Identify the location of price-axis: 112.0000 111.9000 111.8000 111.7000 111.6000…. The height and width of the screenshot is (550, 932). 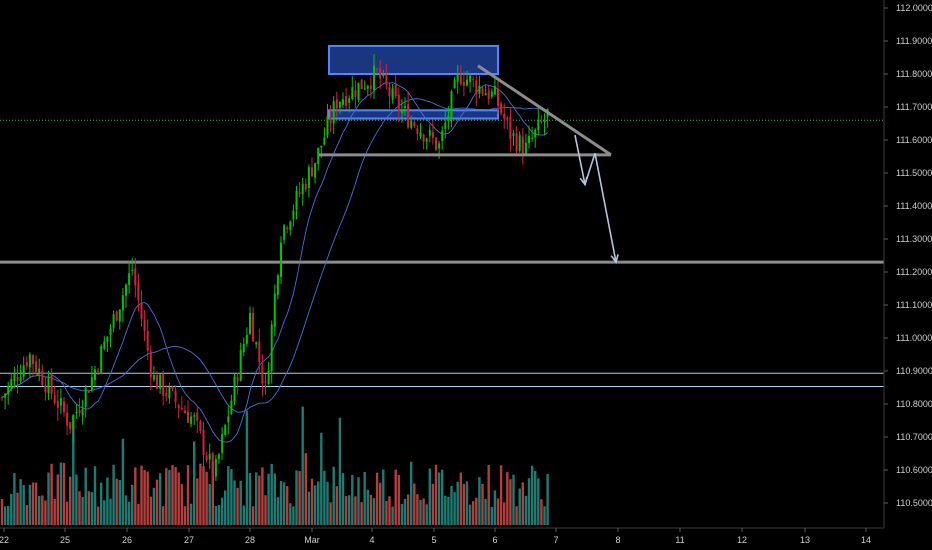
(908, 255).